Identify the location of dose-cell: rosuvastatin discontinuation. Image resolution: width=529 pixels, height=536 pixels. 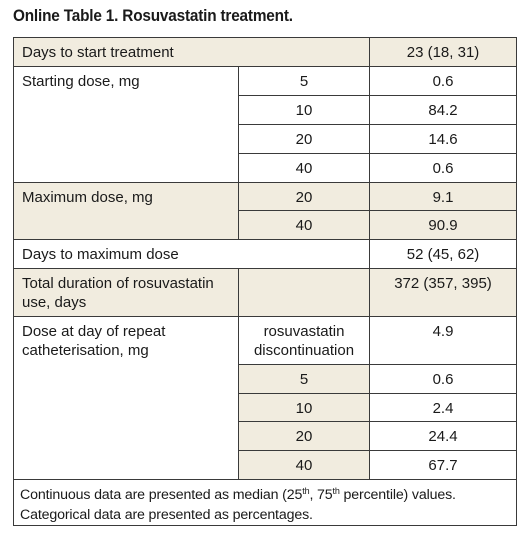
(304, 340).